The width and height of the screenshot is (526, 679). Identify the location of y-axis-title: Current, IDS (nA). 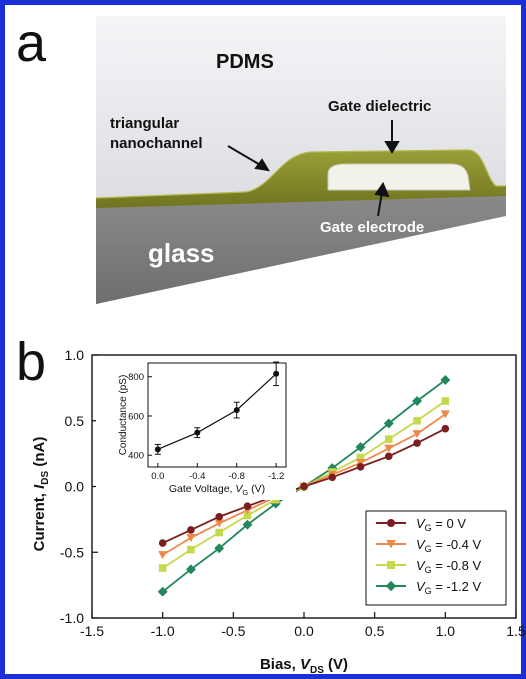
(41, 494).